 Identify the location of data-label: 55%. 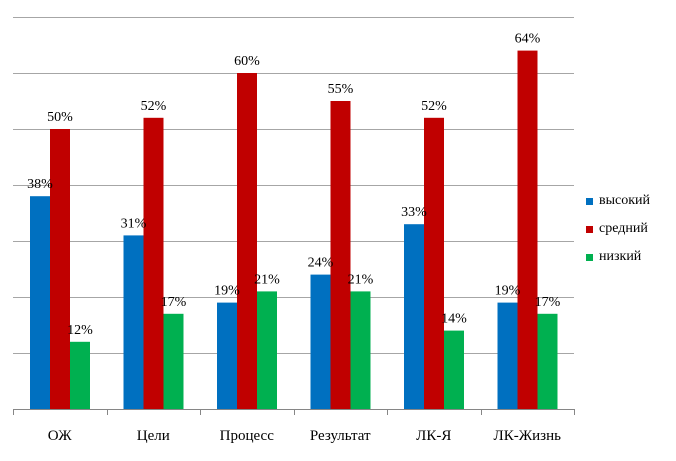
(341, 89).